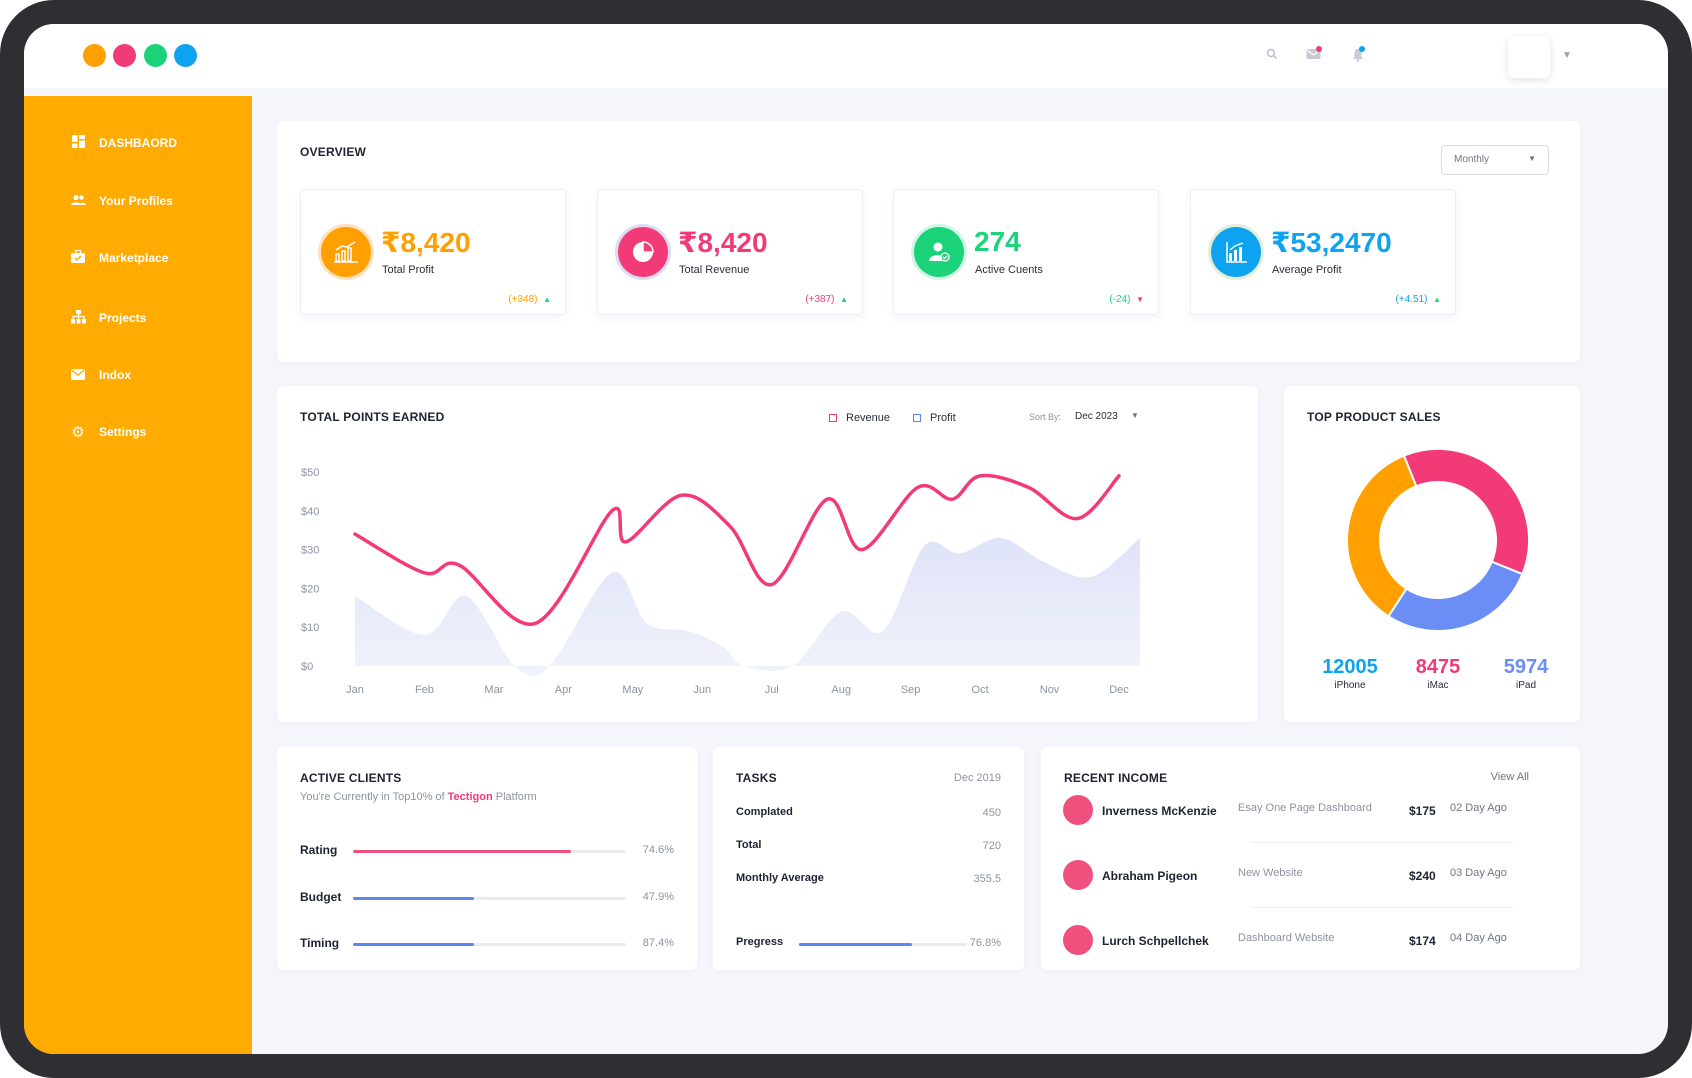  I want to click on stat-delta: (-24) ▼, so click(1126, 299).